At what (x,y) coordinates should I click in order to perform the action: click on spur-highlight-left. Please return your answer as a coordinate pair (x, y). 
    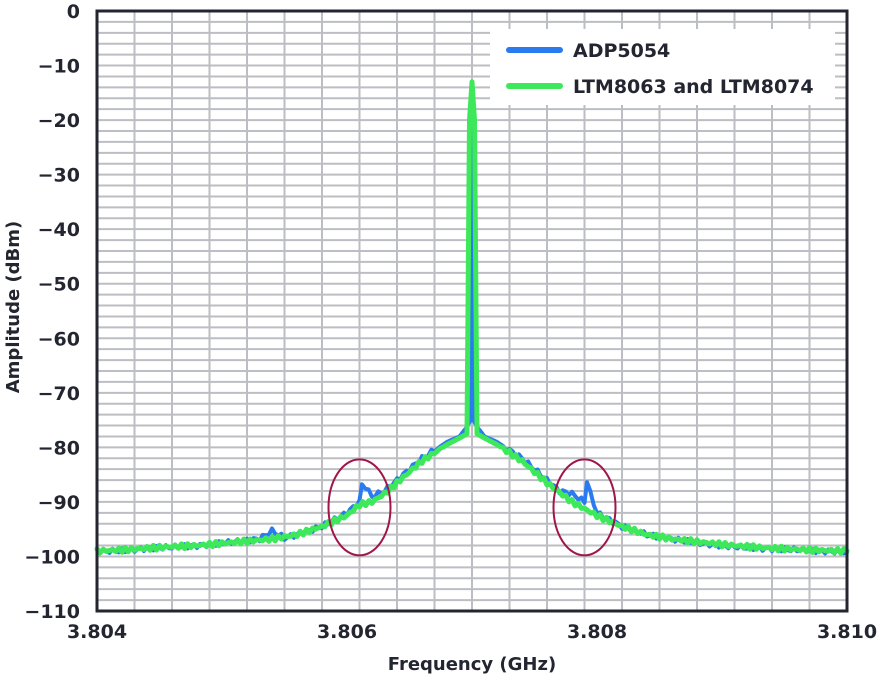
    Looking at the image, I should click on (359, 507).